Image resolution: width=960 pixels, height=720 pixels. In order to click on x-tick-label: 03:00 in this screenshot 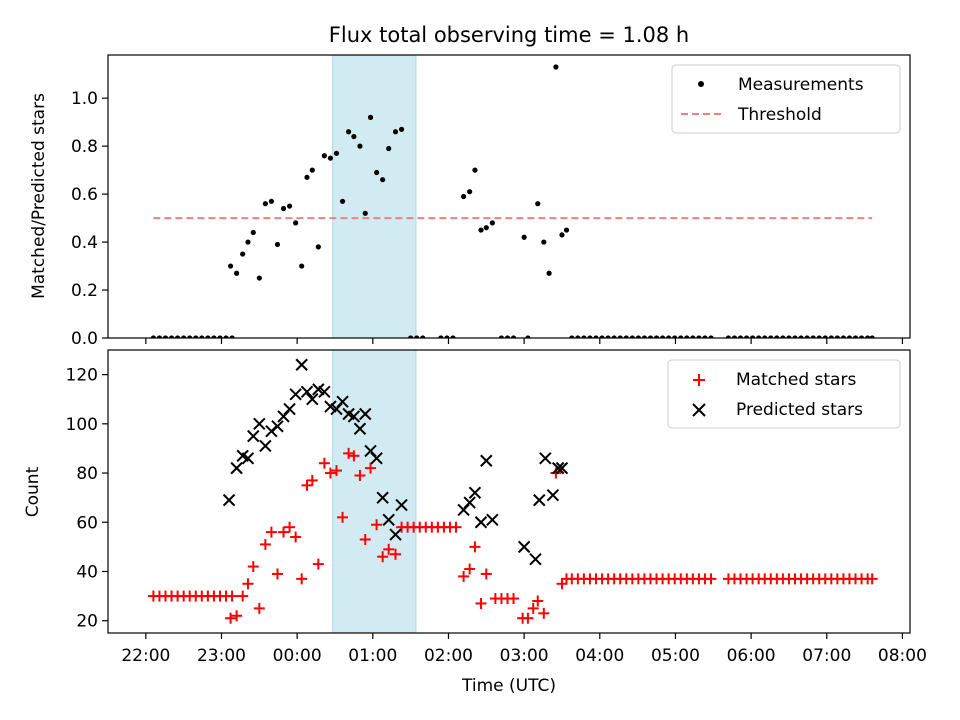, I will do `click(524, 656)`.